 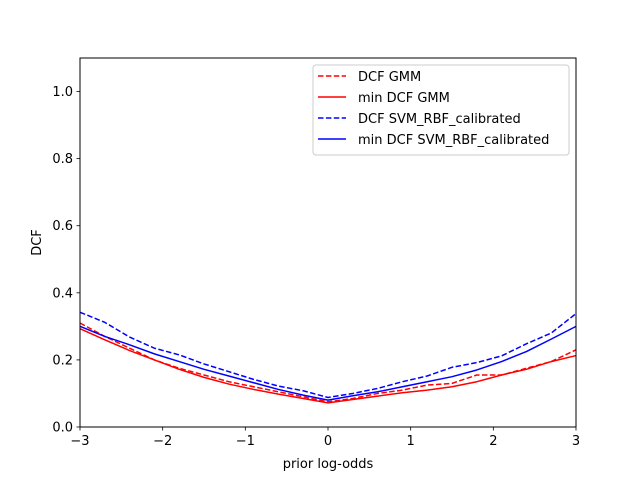 What do you see at coordinates (493, 441) in the screenshot?
I see `x-tick-label: 2` at bounding box center [493, 441].